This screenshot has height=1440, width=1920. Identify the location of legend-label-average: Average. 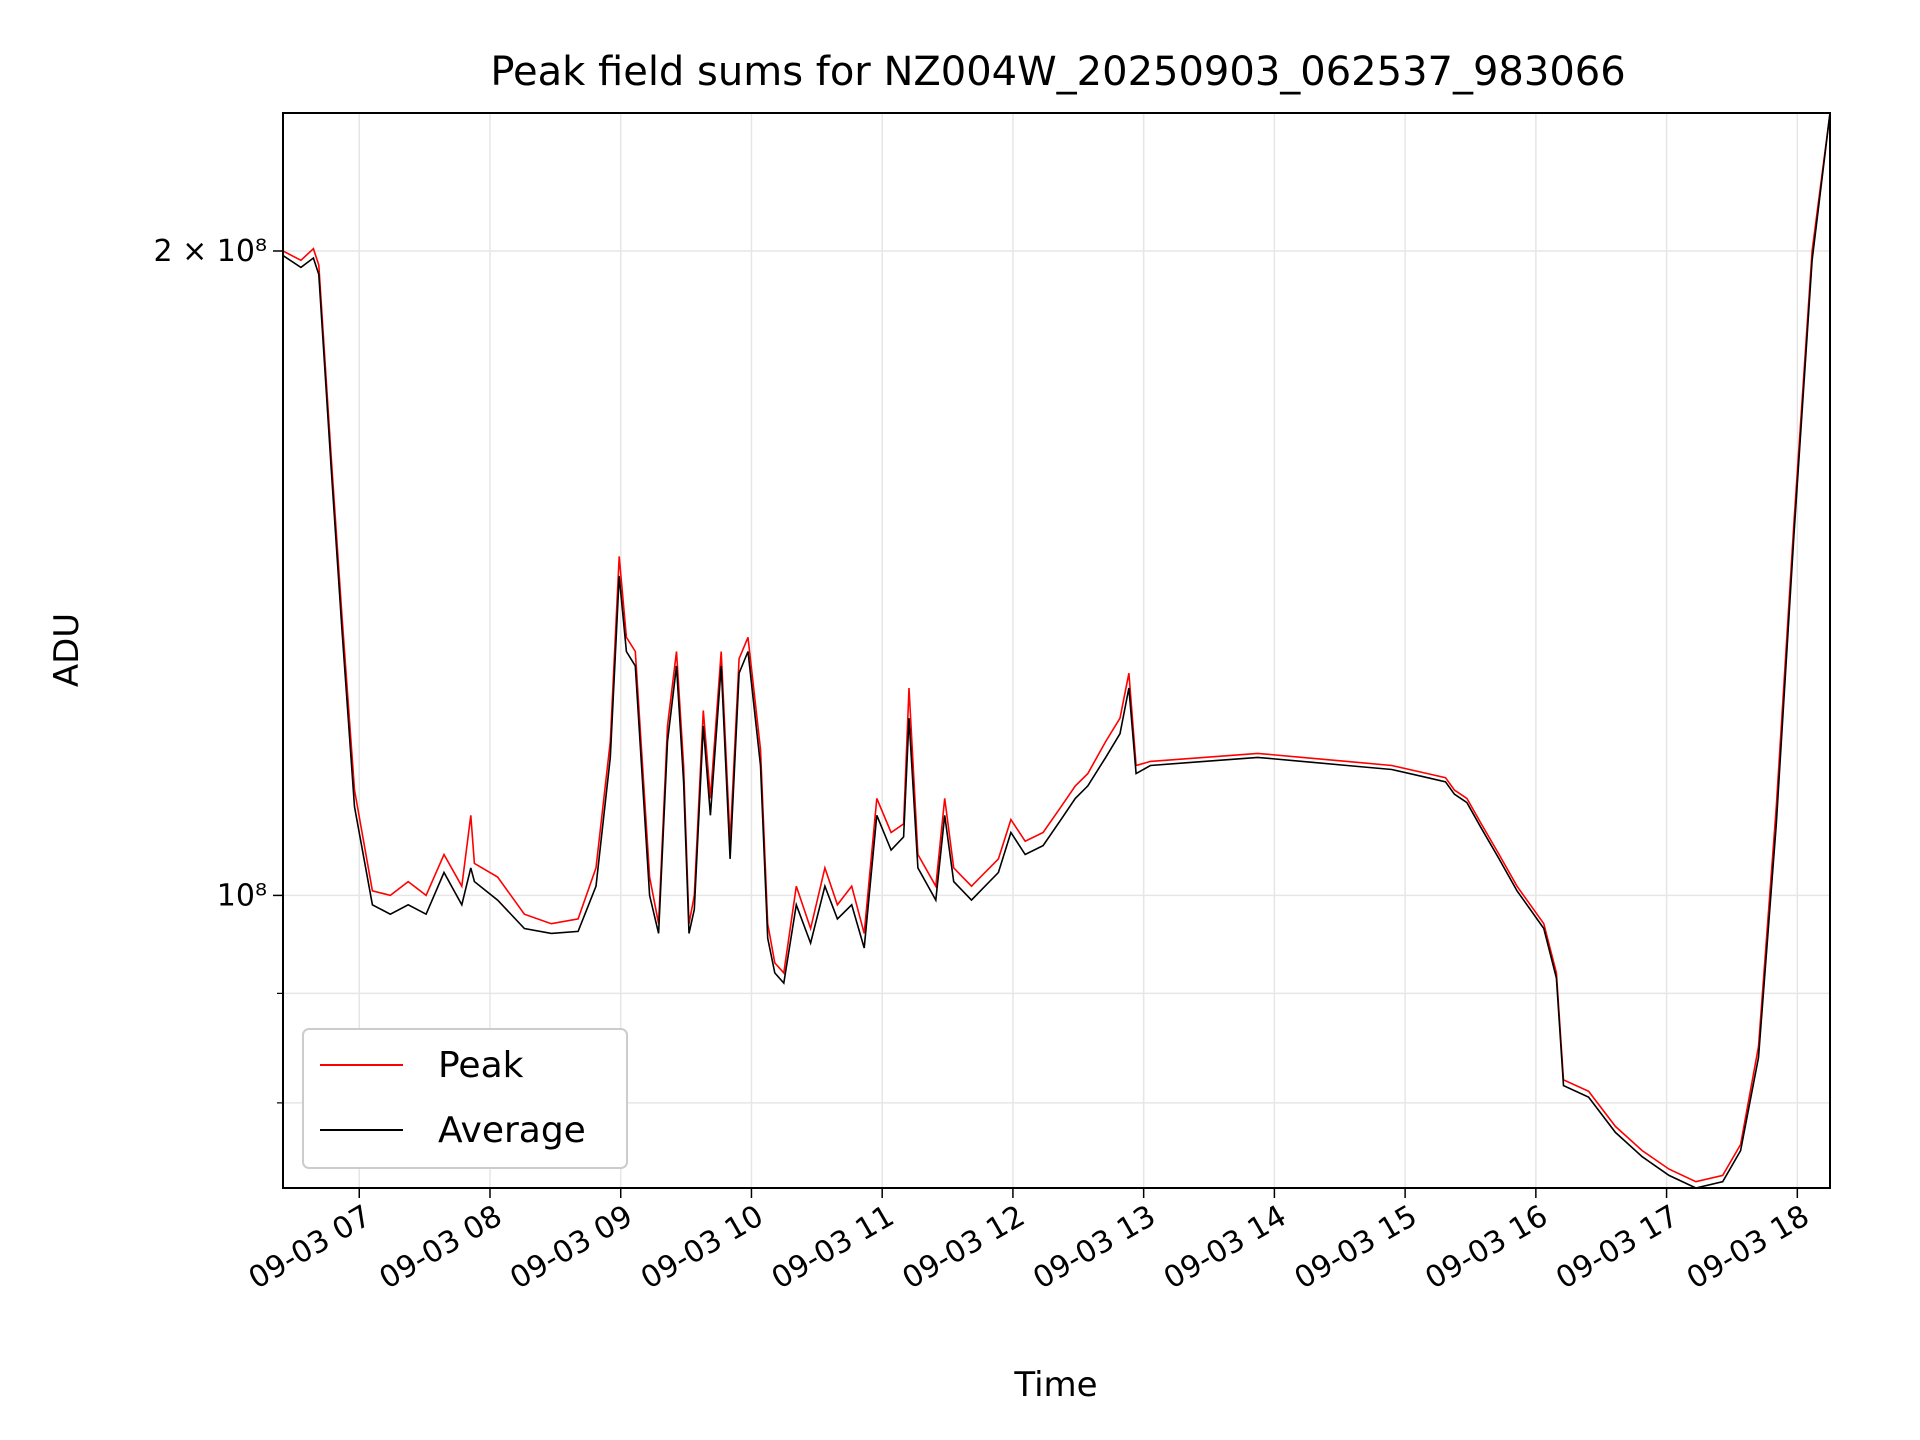
(512, 1130).